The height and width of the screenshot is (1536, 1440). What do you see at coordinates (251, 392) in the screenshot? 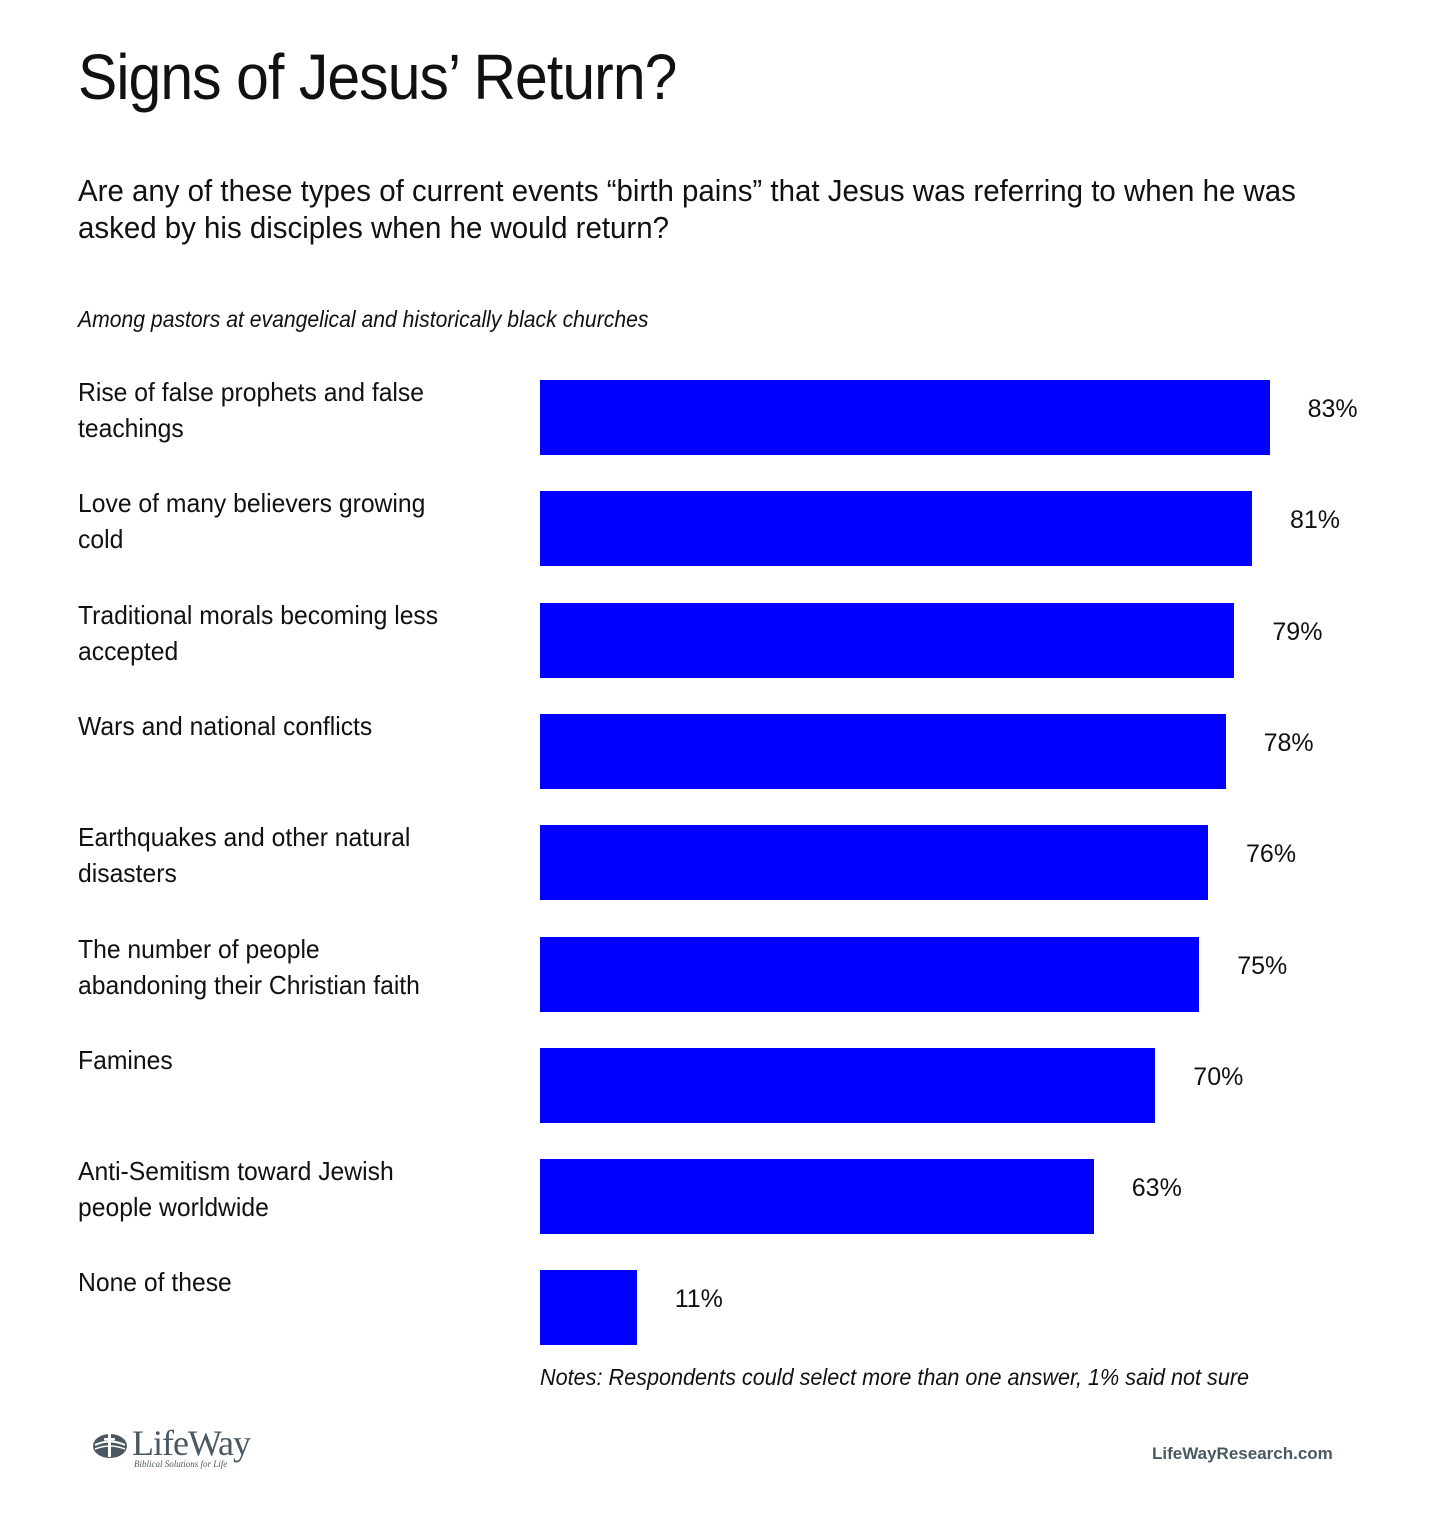
I see `category-label-line: Rise of false prophets and false` at bounding box center [251, 392].